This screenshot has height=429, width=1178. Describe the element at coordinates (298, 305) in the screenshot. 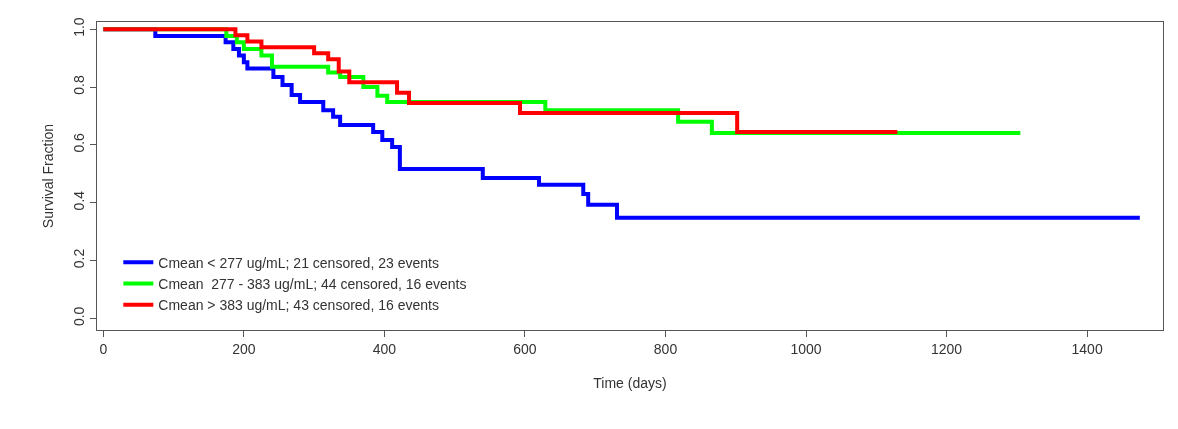

I see `legend-label: Cmean > 383 ug/mL; 43 censored, 16 events` at that location.